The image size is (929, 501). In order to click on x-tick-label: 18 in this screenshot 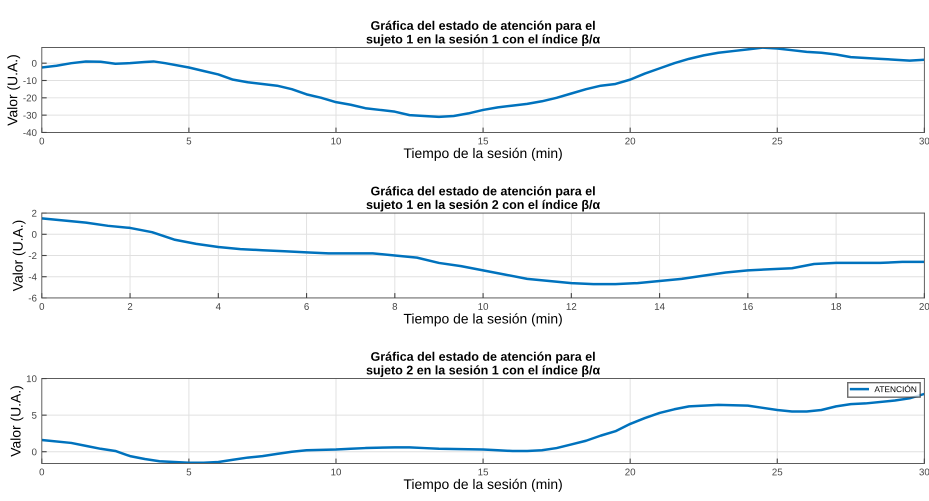, I will do `click(836, 306)`.